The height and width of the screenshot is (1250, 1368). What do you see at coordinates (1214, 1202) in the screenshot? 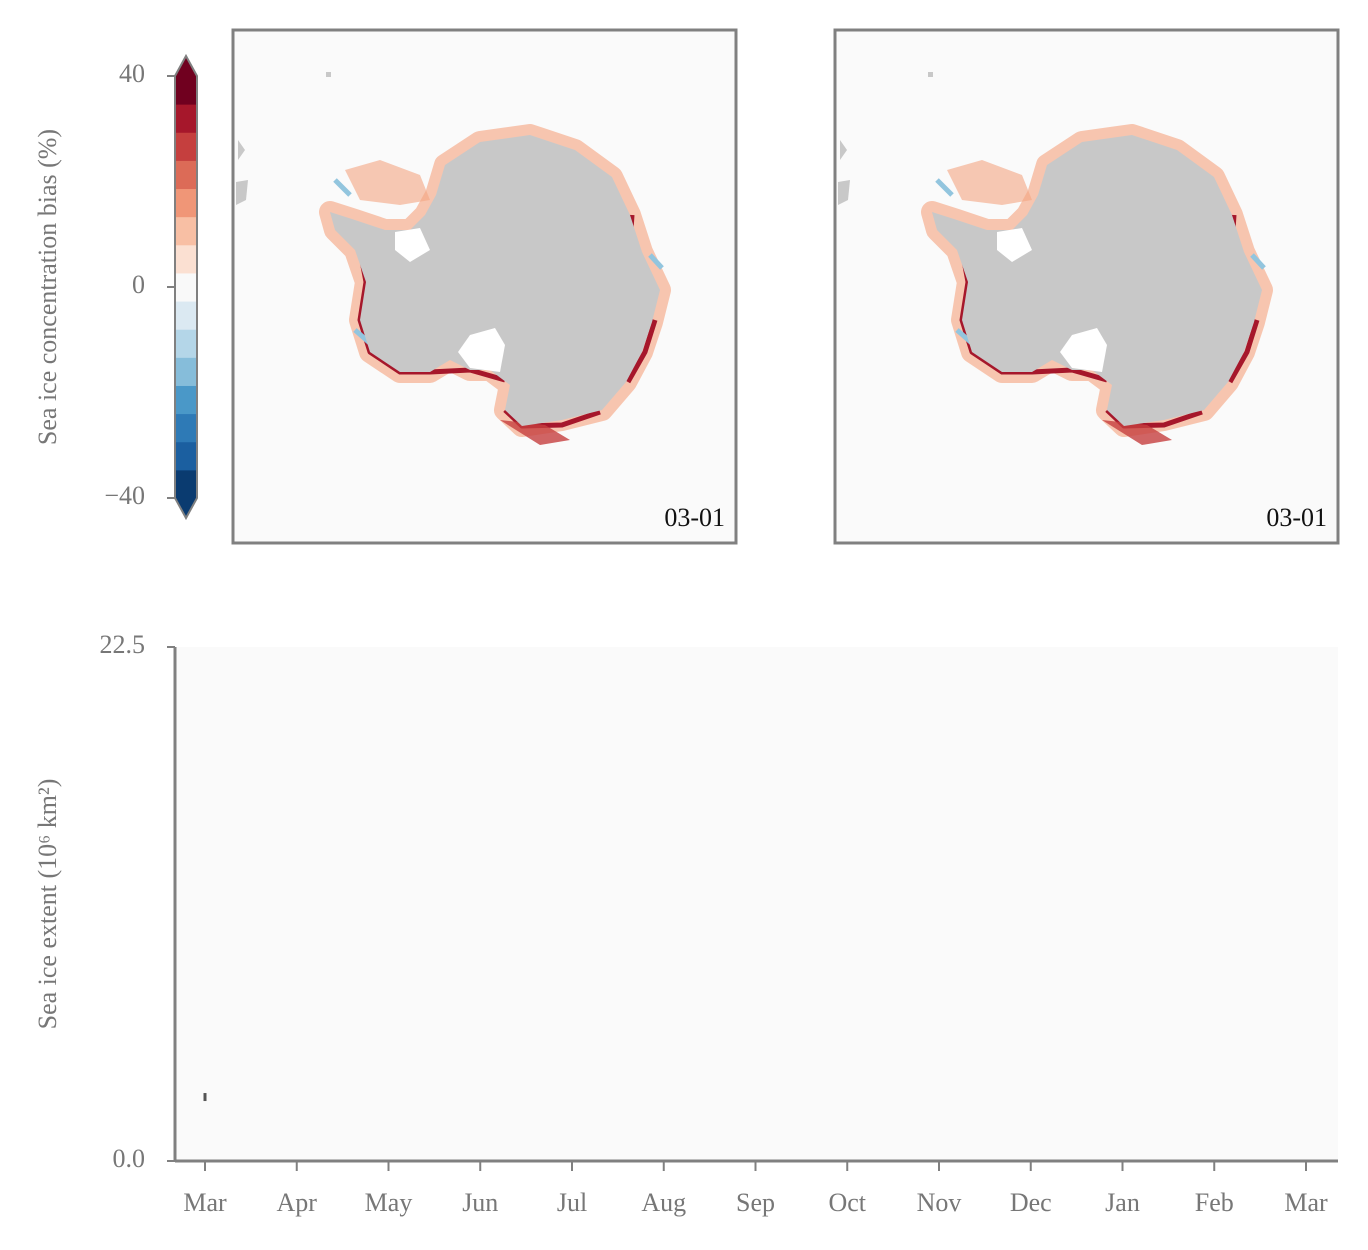
I see `x-tick-label: Feb` at bounding box center [1214, 1202].